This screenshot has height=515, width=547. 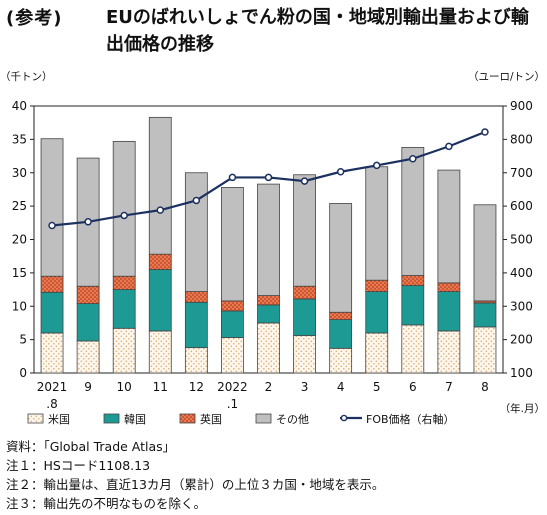 I want to click on legend-label: その他, so click(x=292, y=419).